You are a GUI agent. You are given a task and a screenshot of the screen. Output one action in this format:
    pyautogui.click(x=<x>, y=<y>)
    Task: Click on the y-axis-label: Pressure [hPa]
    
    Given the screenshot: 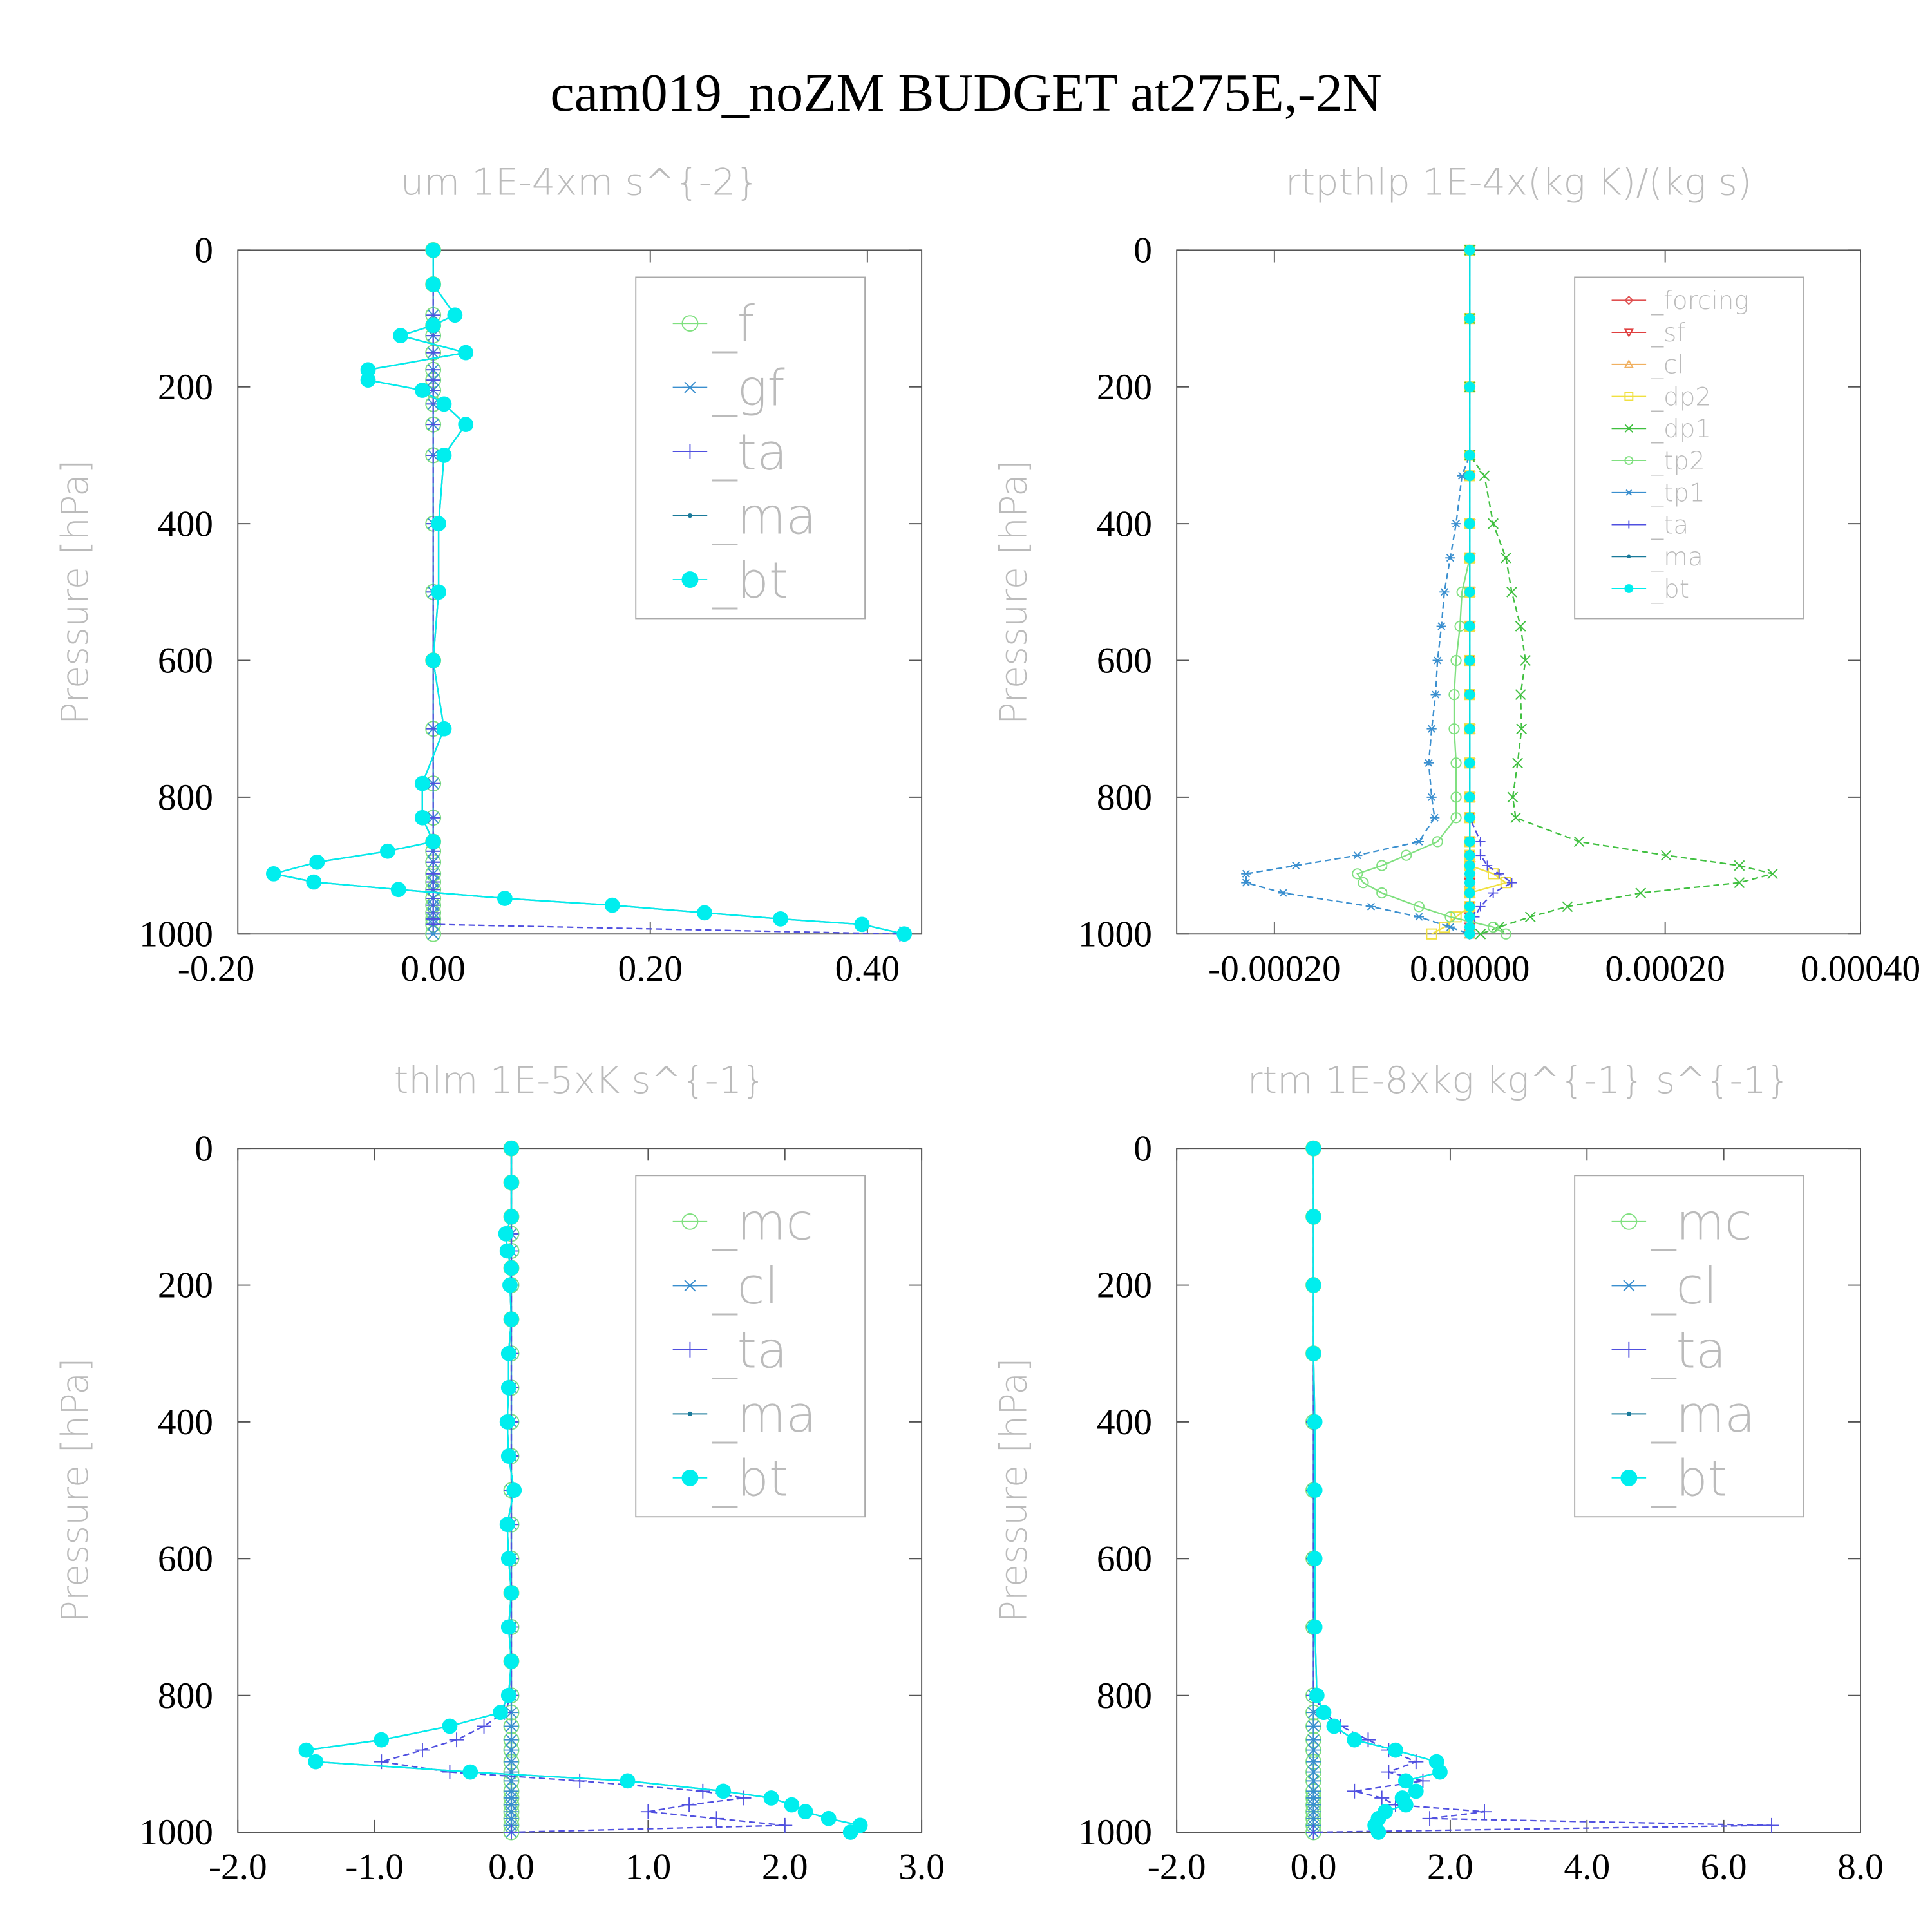 What is the action you would take?
    pyautogui.click(x=1014, y=1490)
    